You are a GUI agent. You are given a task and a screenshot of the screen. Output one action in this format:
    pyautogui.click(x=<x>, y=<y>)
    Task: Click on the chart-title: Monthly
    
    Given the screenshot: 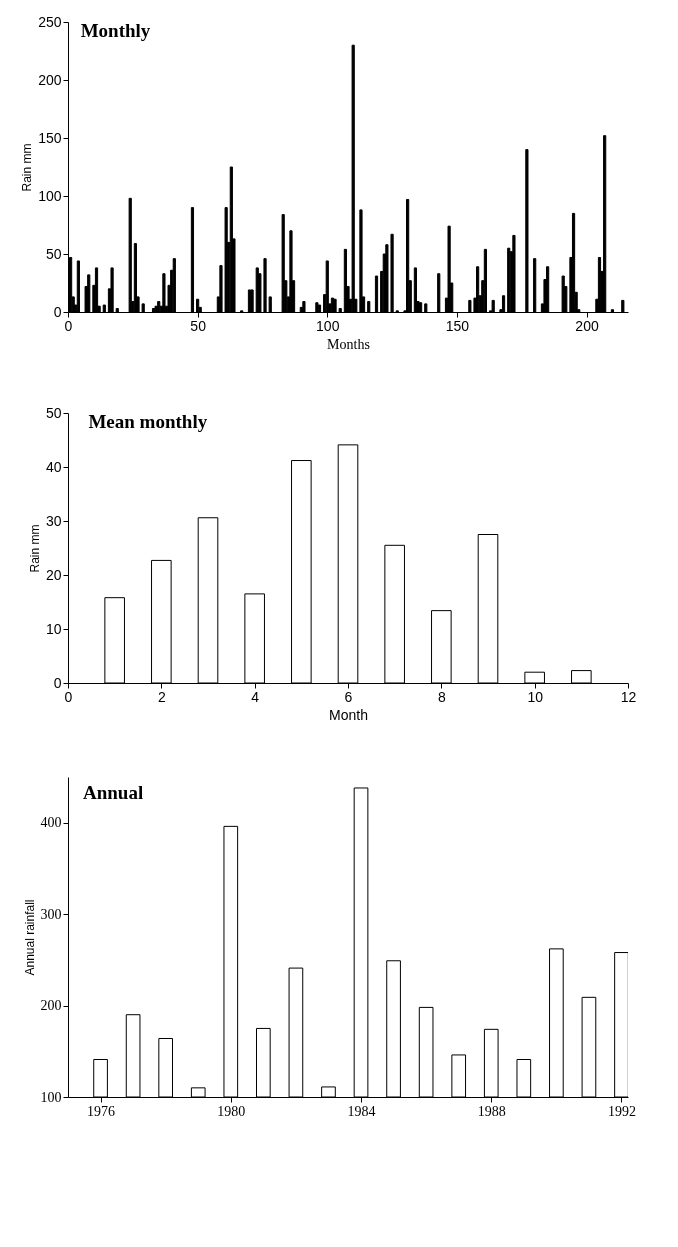 What is the action you would take?
    pyautogui.click(x=115, y=30)
    